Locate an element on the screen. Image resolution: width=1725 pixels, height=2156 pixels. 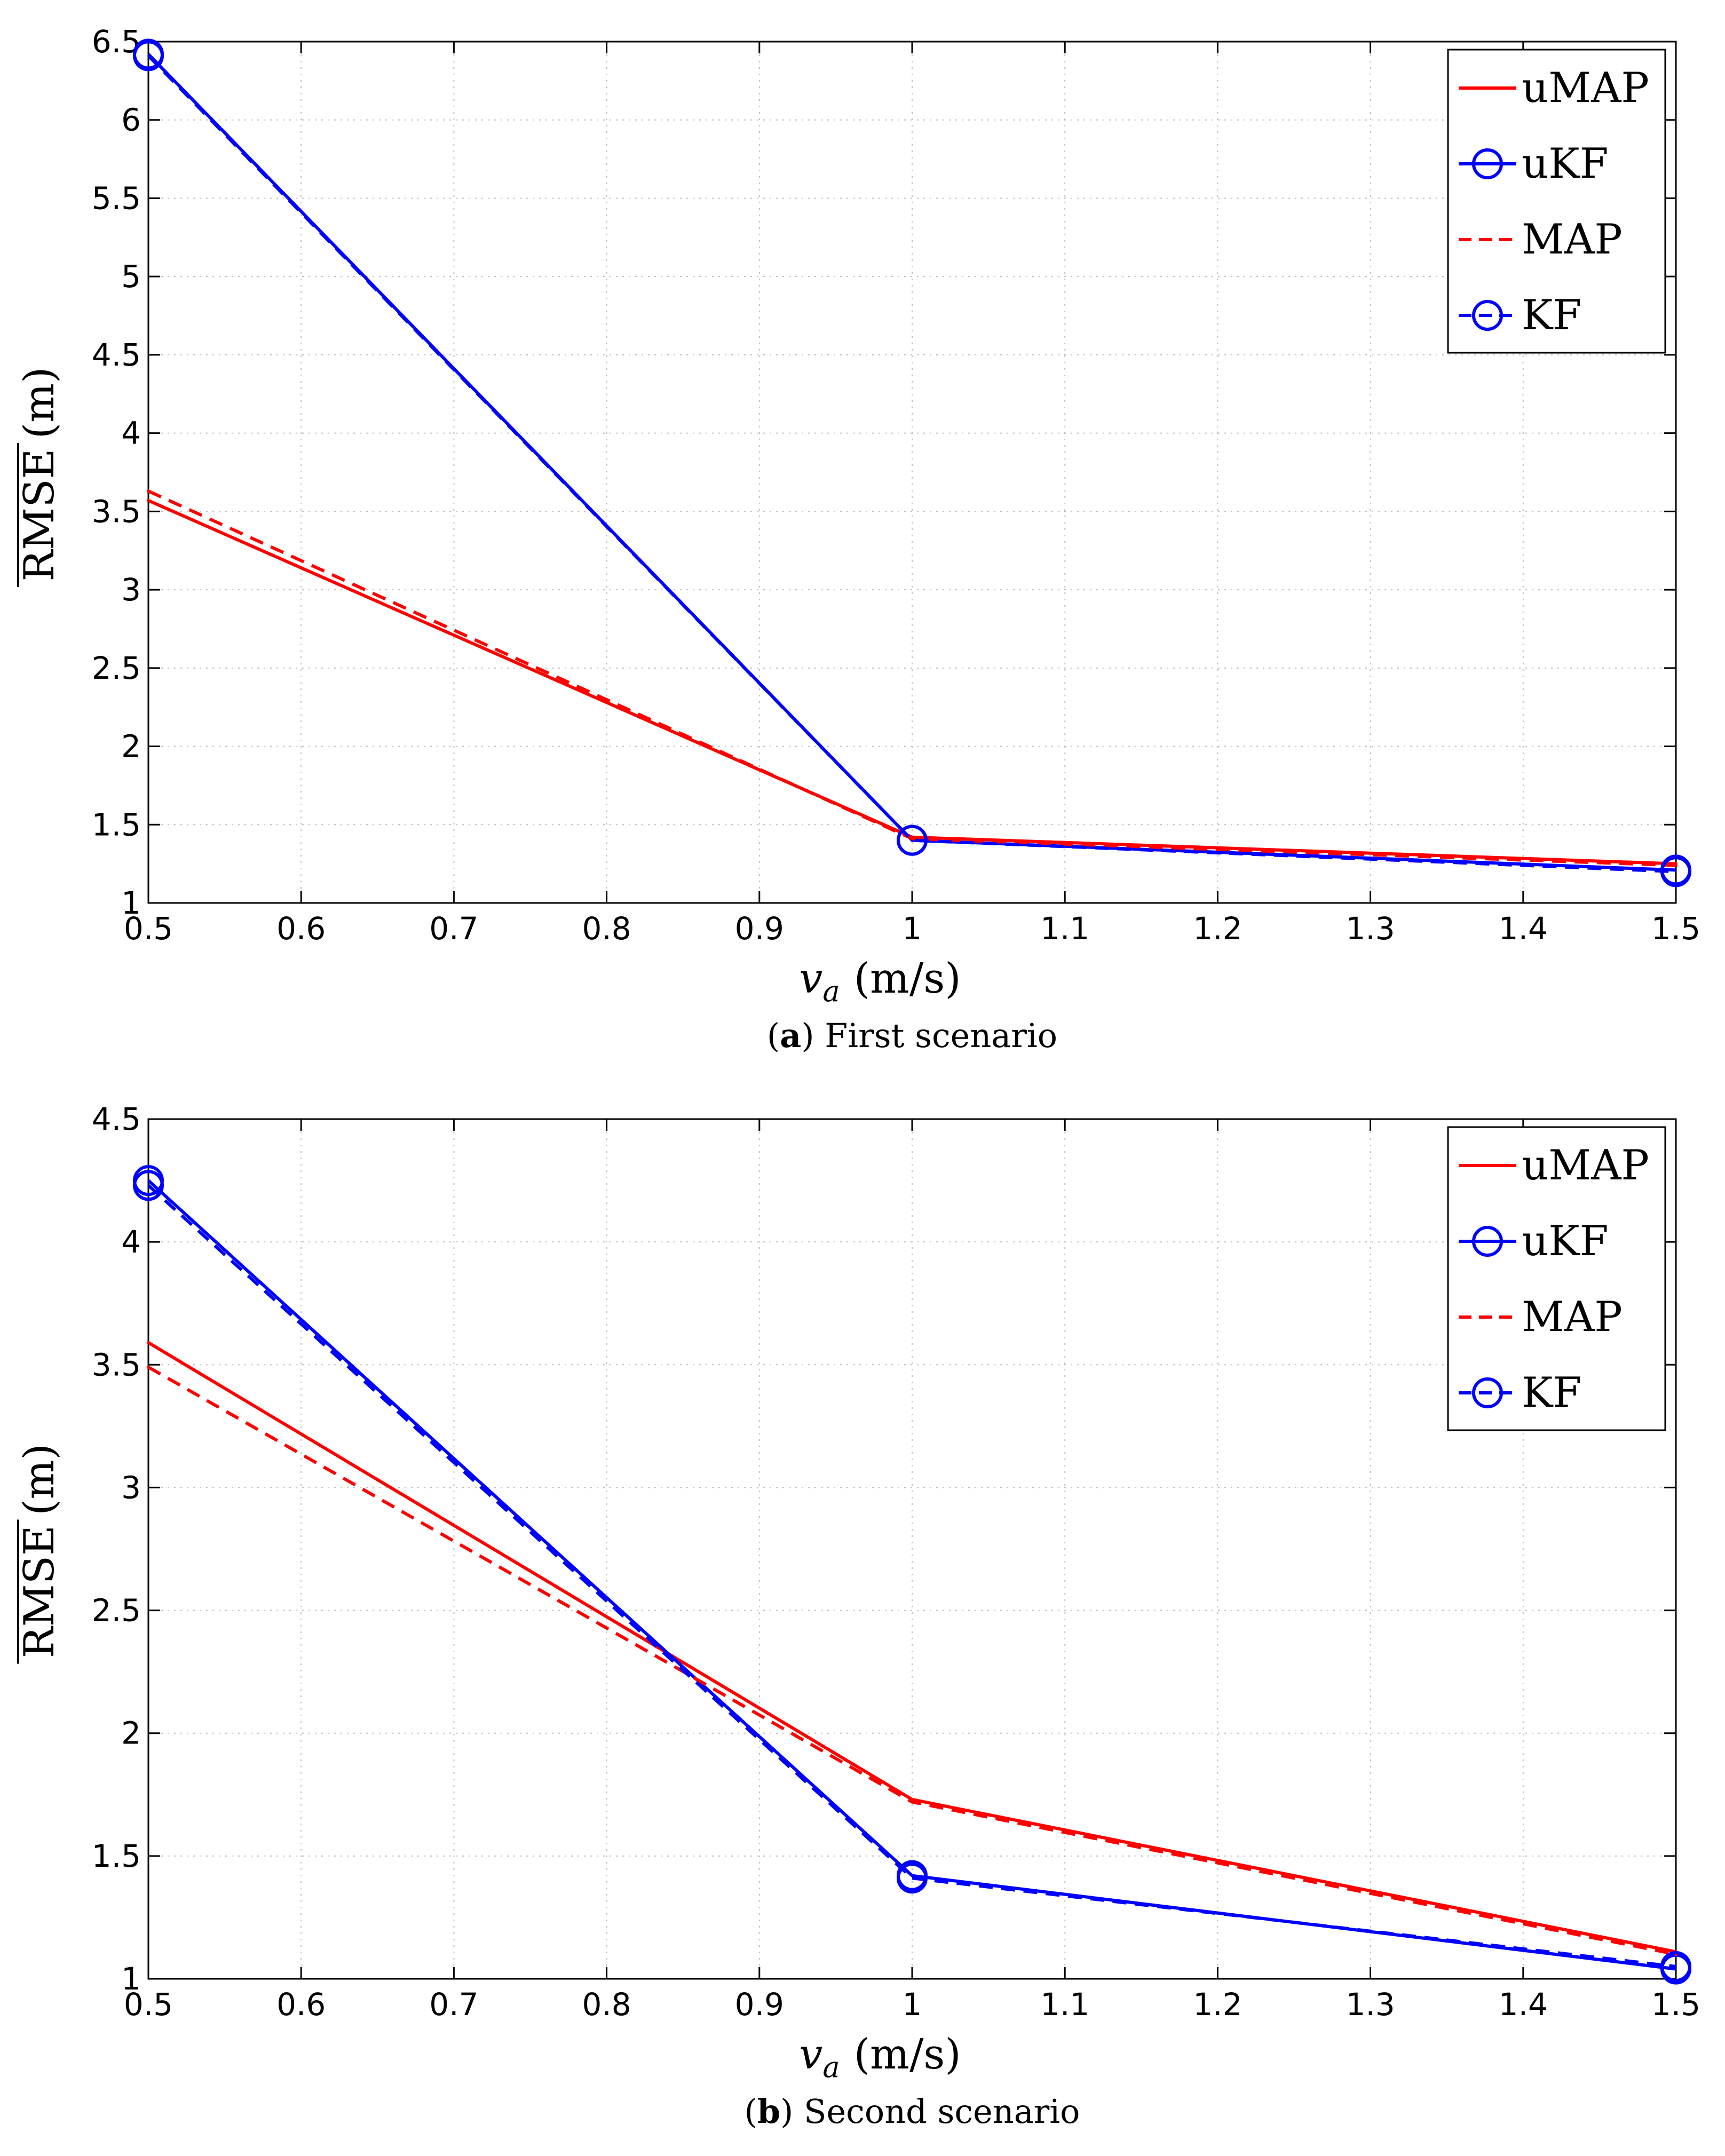
y-tick-label: 5.5 is located at coordinates (116, 198).